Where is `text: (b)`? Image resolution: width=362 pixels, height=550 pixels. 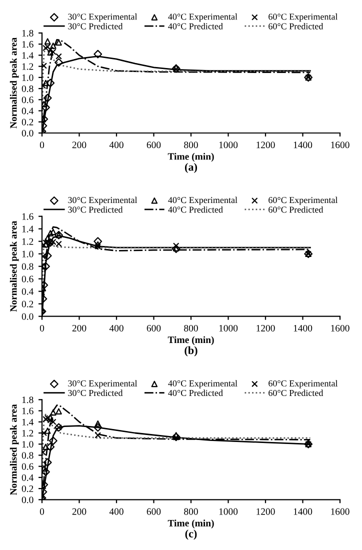
text: (b) is located at coordinates (191, 351).